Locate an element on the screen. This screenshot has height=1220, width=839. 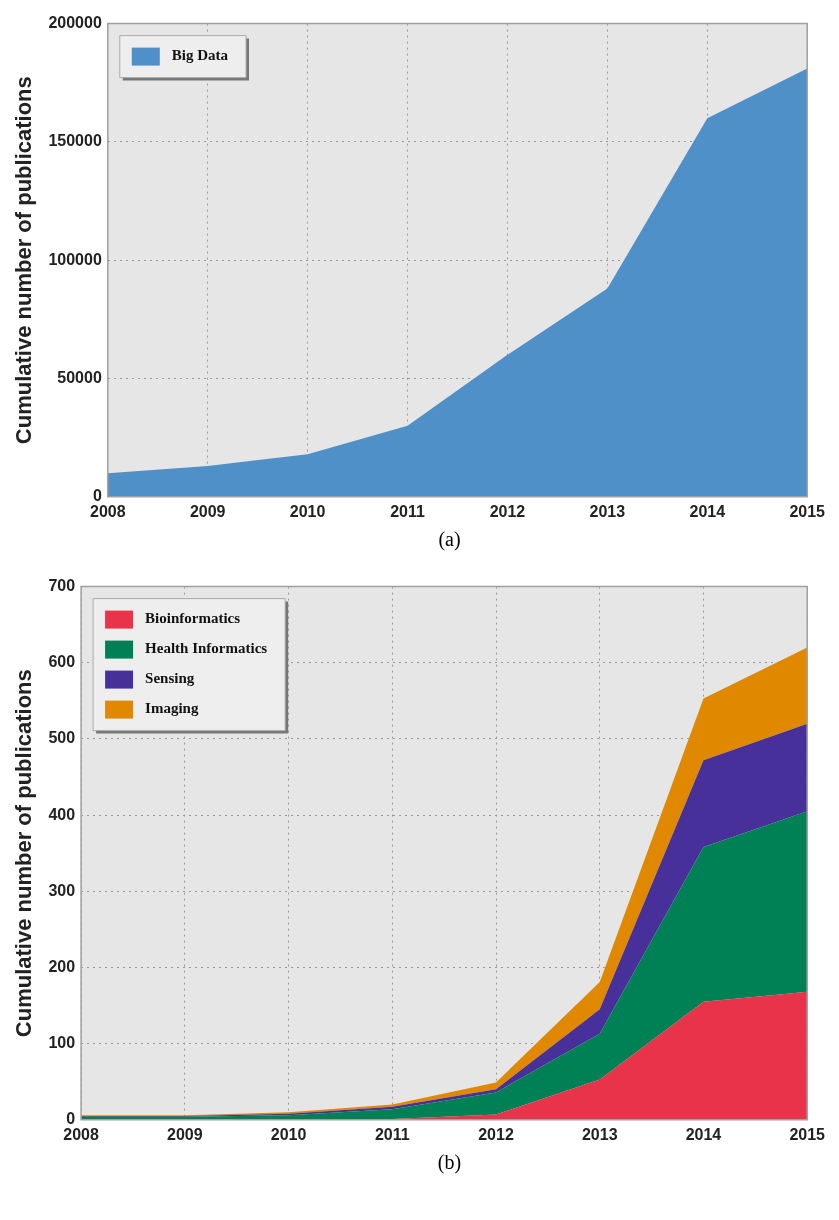
y-tick-label: 300 is located at coordinates (62, 890).